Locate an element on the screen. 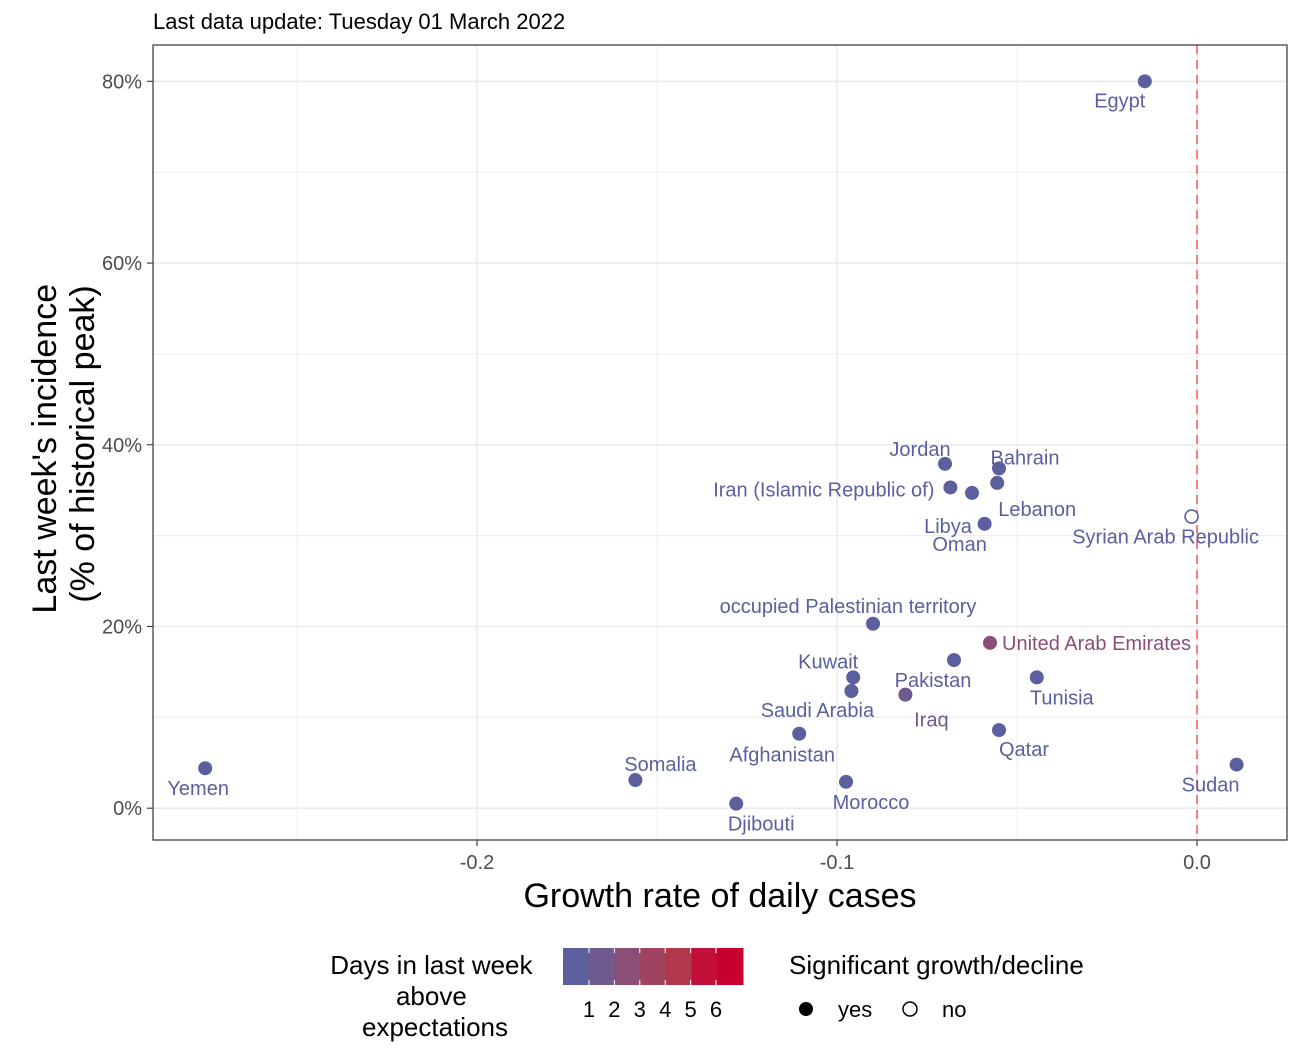  point-pakistan is located at coordinates (954, 660).